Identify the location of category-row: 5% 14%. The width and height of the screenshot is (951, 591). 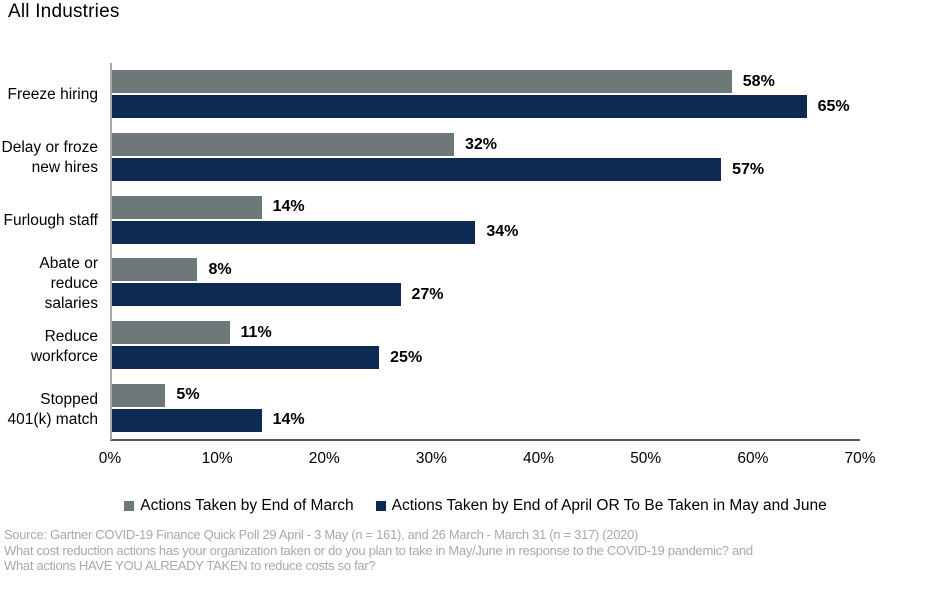
(486, 407).